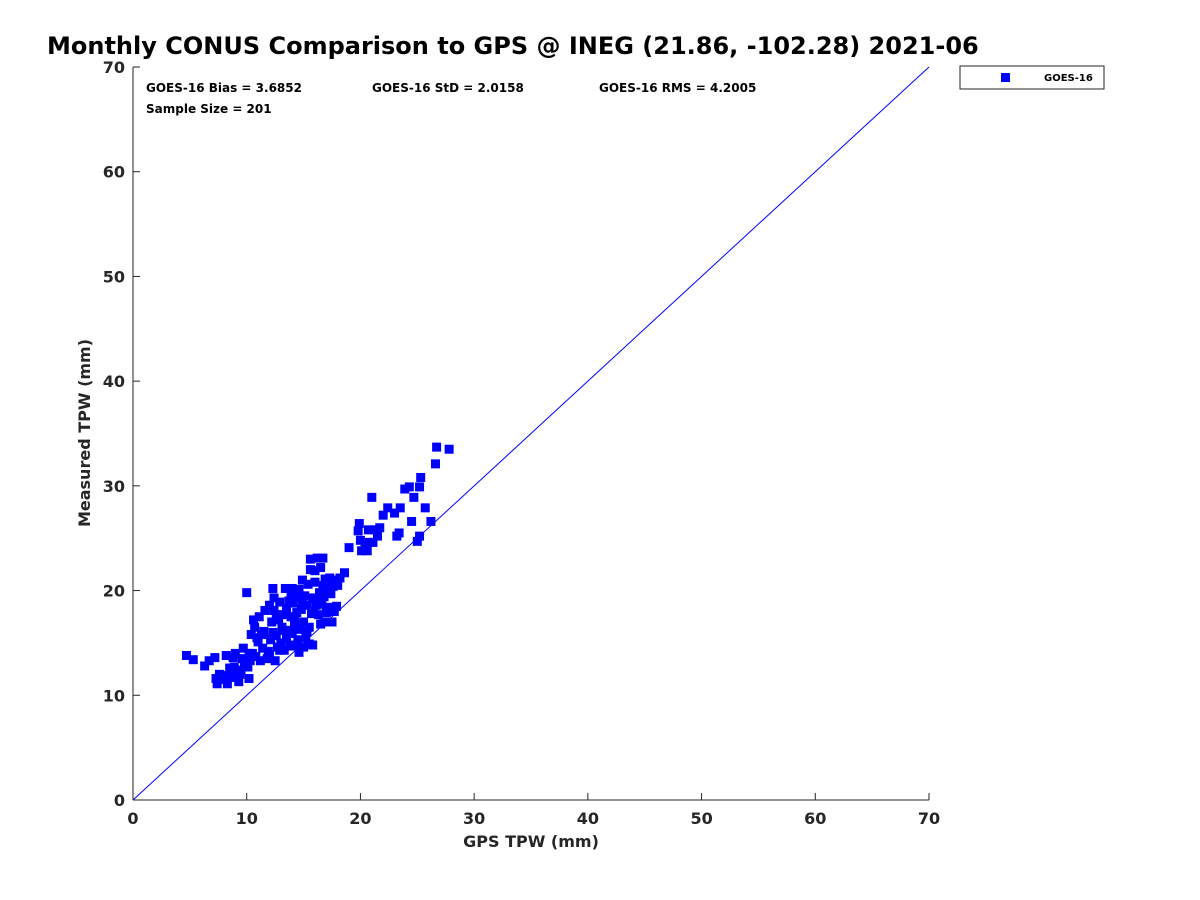 The height and width of the screenshot is (900, 1200). What do you see at coordinates (247, 818) in the screenshot?
I see `x-tick-label: 10` at bounding box center [247, 818].